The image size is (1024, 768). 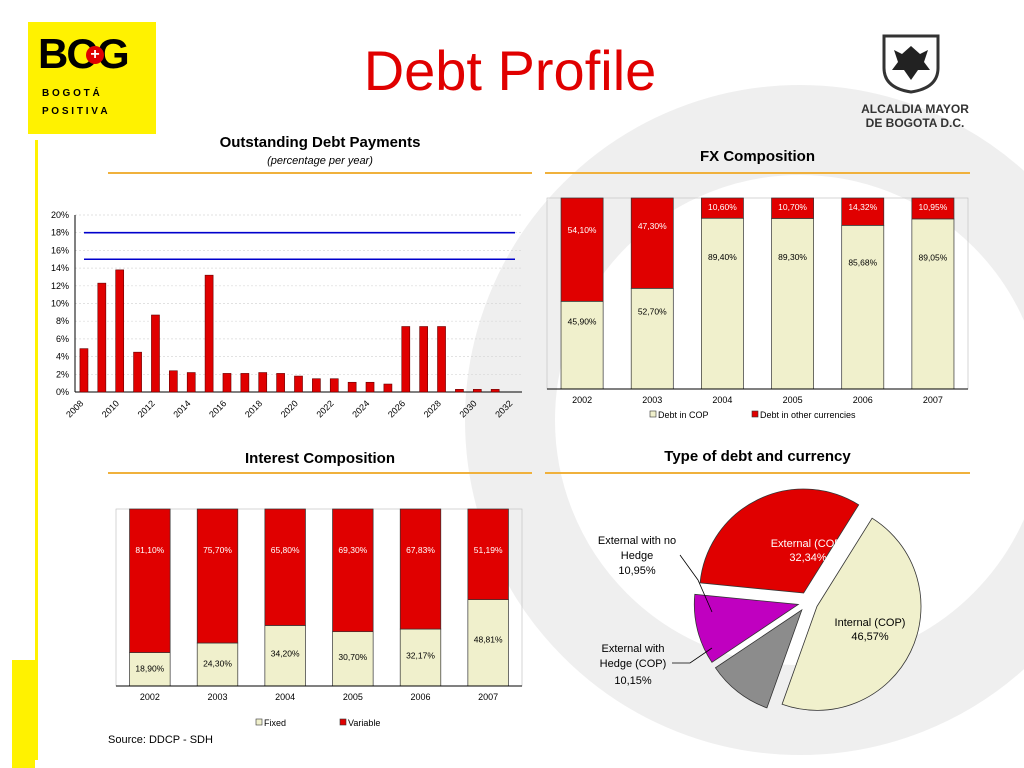 What do you see at coordinates (62, 339) in the screenshot?
I see `y-tick-label: 6%` at bounding box center [62, 339].